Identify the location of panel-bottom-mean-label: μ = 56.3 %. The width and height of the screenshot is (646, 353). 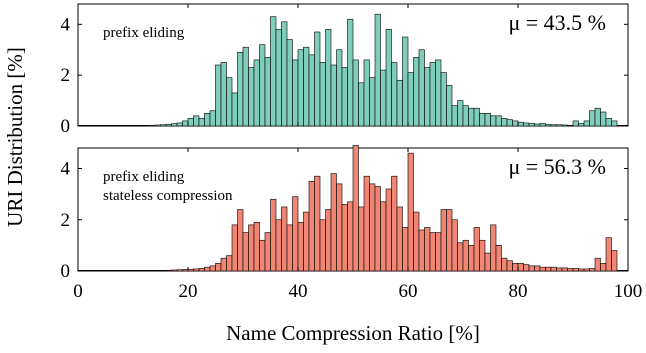
(557, 166).